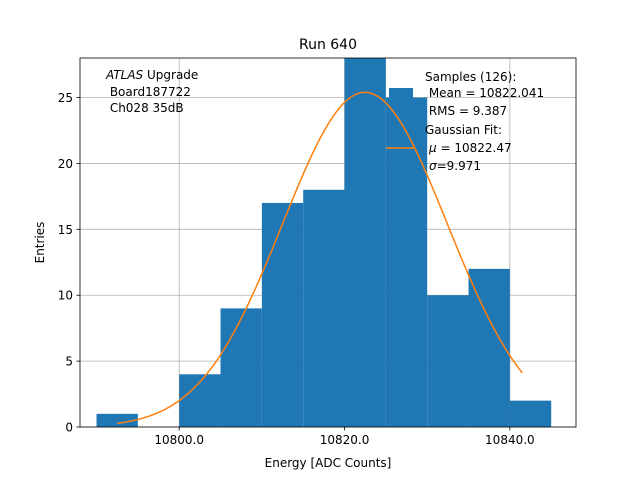 This screenshot has width=640, height=480. Describe the element at coordinates (401, 93) in the screenshot. I see `legend-histogram-swatch` at that location.